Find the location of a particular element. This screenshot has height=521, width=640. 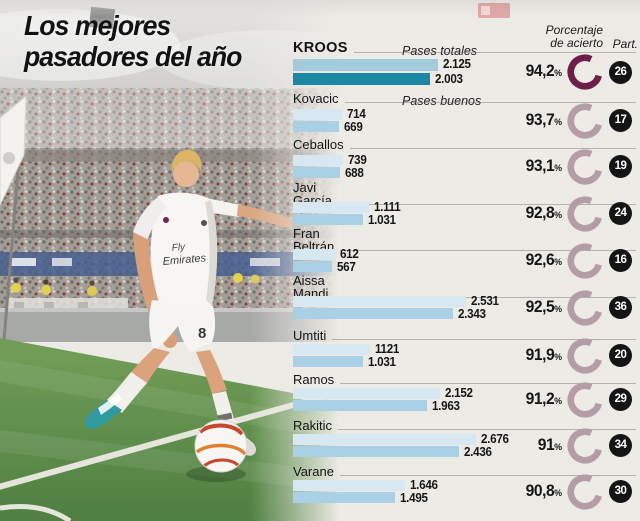

page-title: Los mejores pasadores del año is located at coordinates (133, 41).